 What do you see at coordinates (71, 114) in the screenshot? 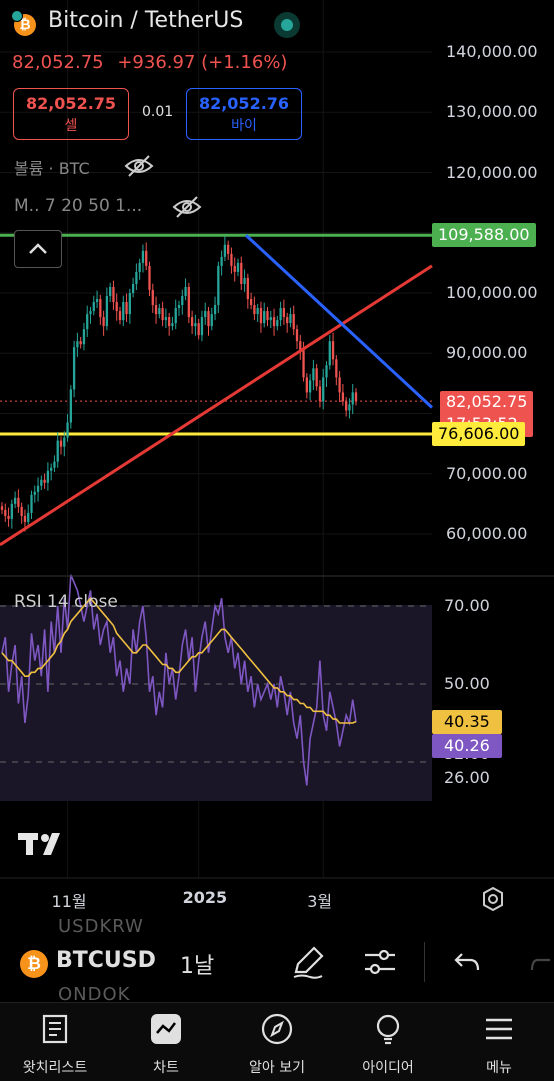
I see `sell-button: 82,052.75 셀` at bounding box center [71, 114].